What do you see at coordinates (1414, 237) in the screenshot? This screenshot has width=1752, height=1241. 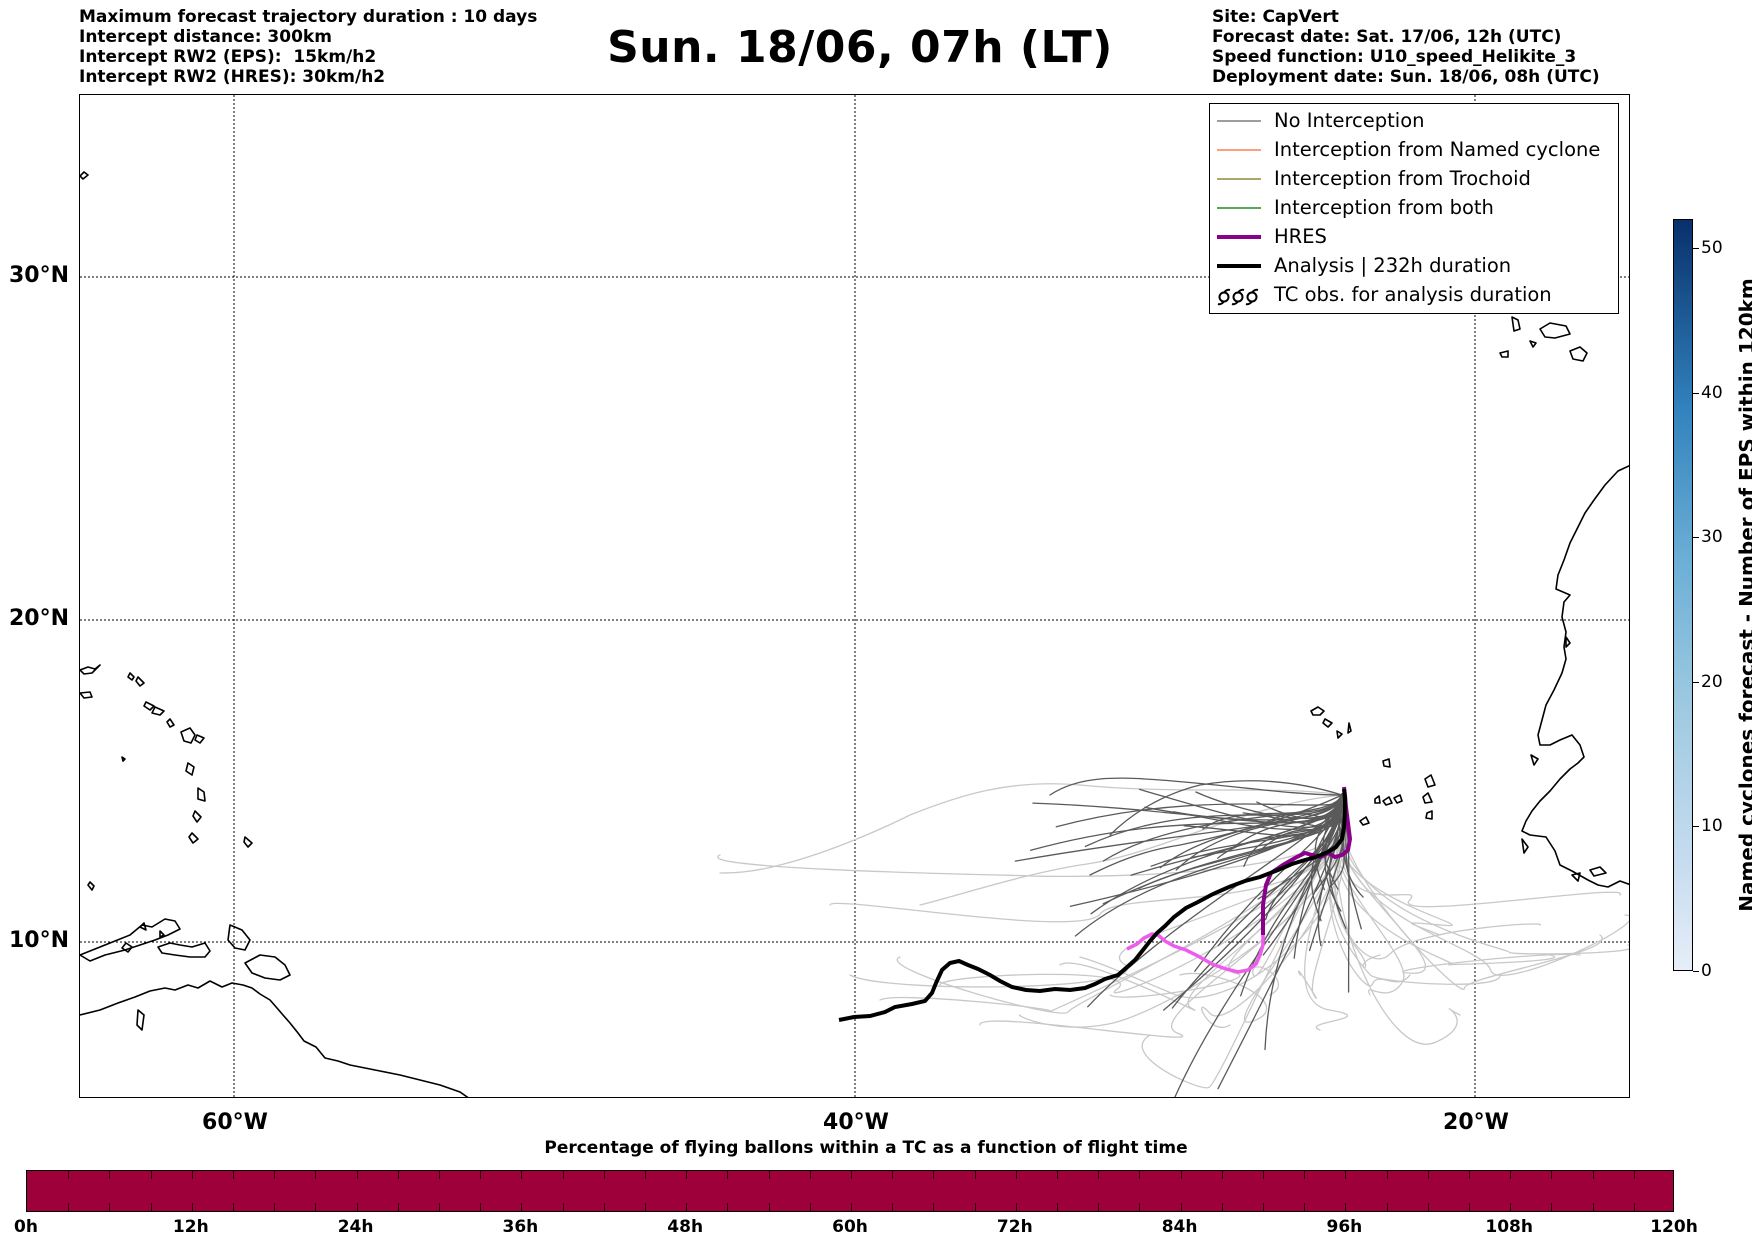 I see `legend-item-hres: HRES` at bounding box center [1414, 237].